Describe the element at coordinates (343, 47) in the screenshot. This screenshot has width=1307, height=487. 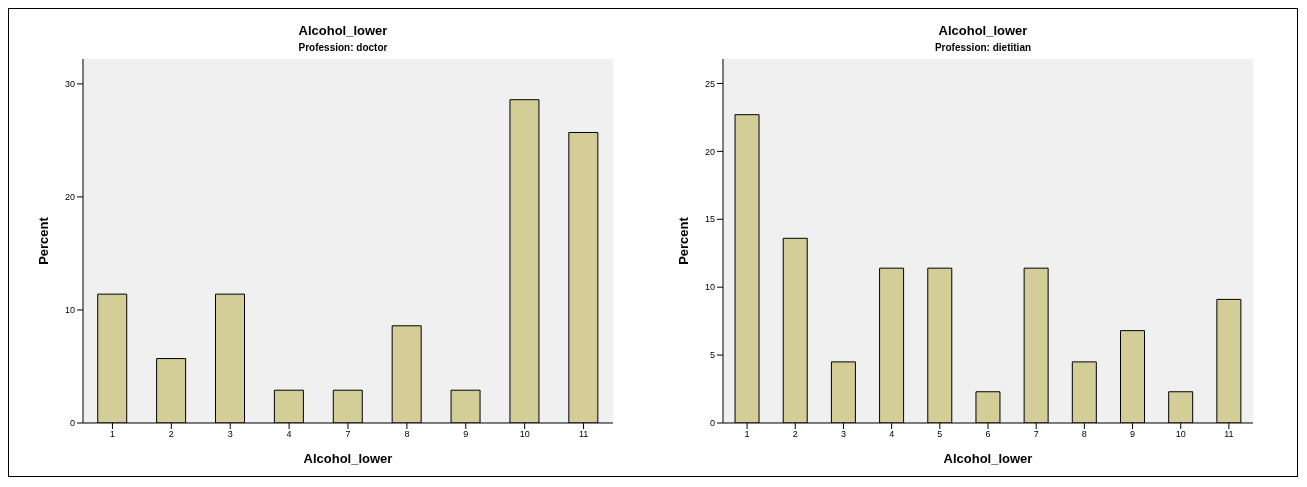
I see `chart-subtitle: Profession: doctor` at that location.